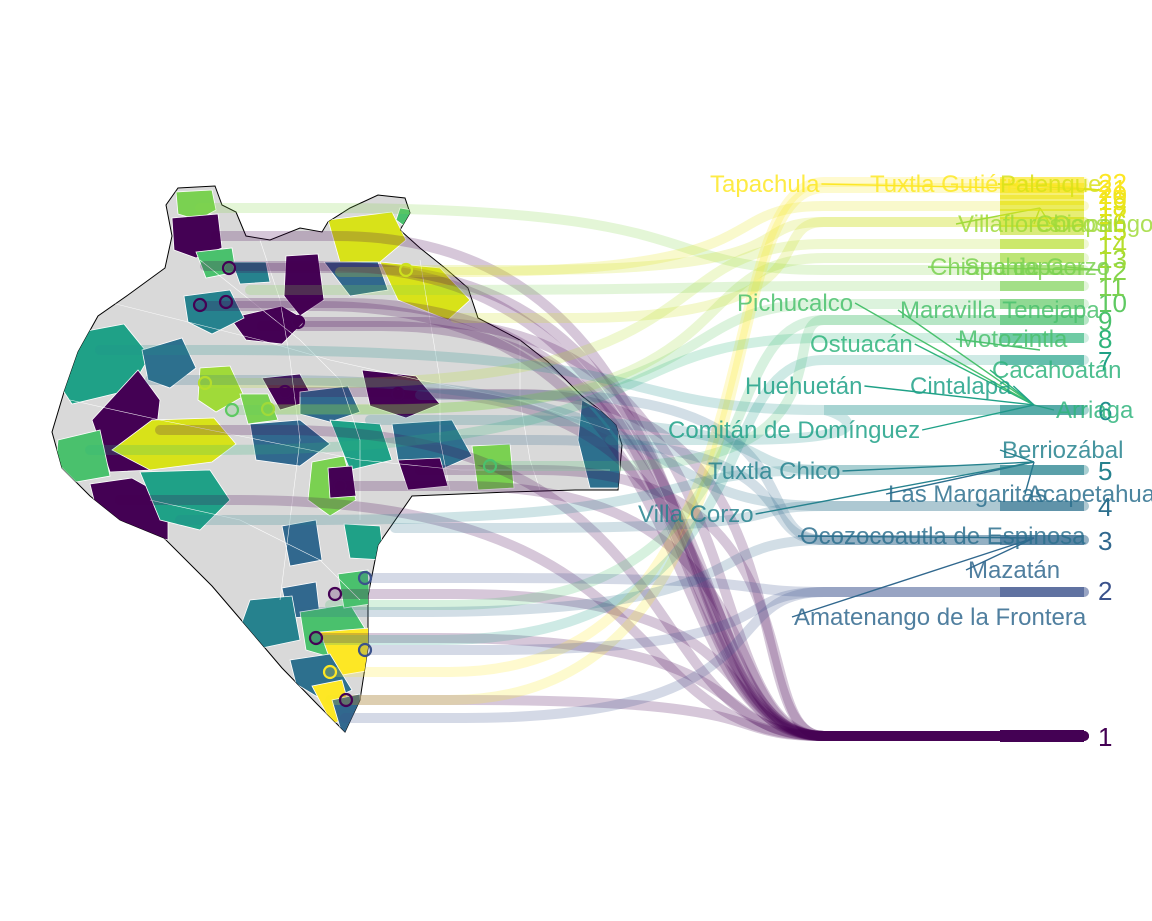 This screenshot has height=921, width=1152. What do you see at coordinates (961, 386) in the screenshot?
I see `municipality-label: Cintalapa` at bounding box center [961, 386].